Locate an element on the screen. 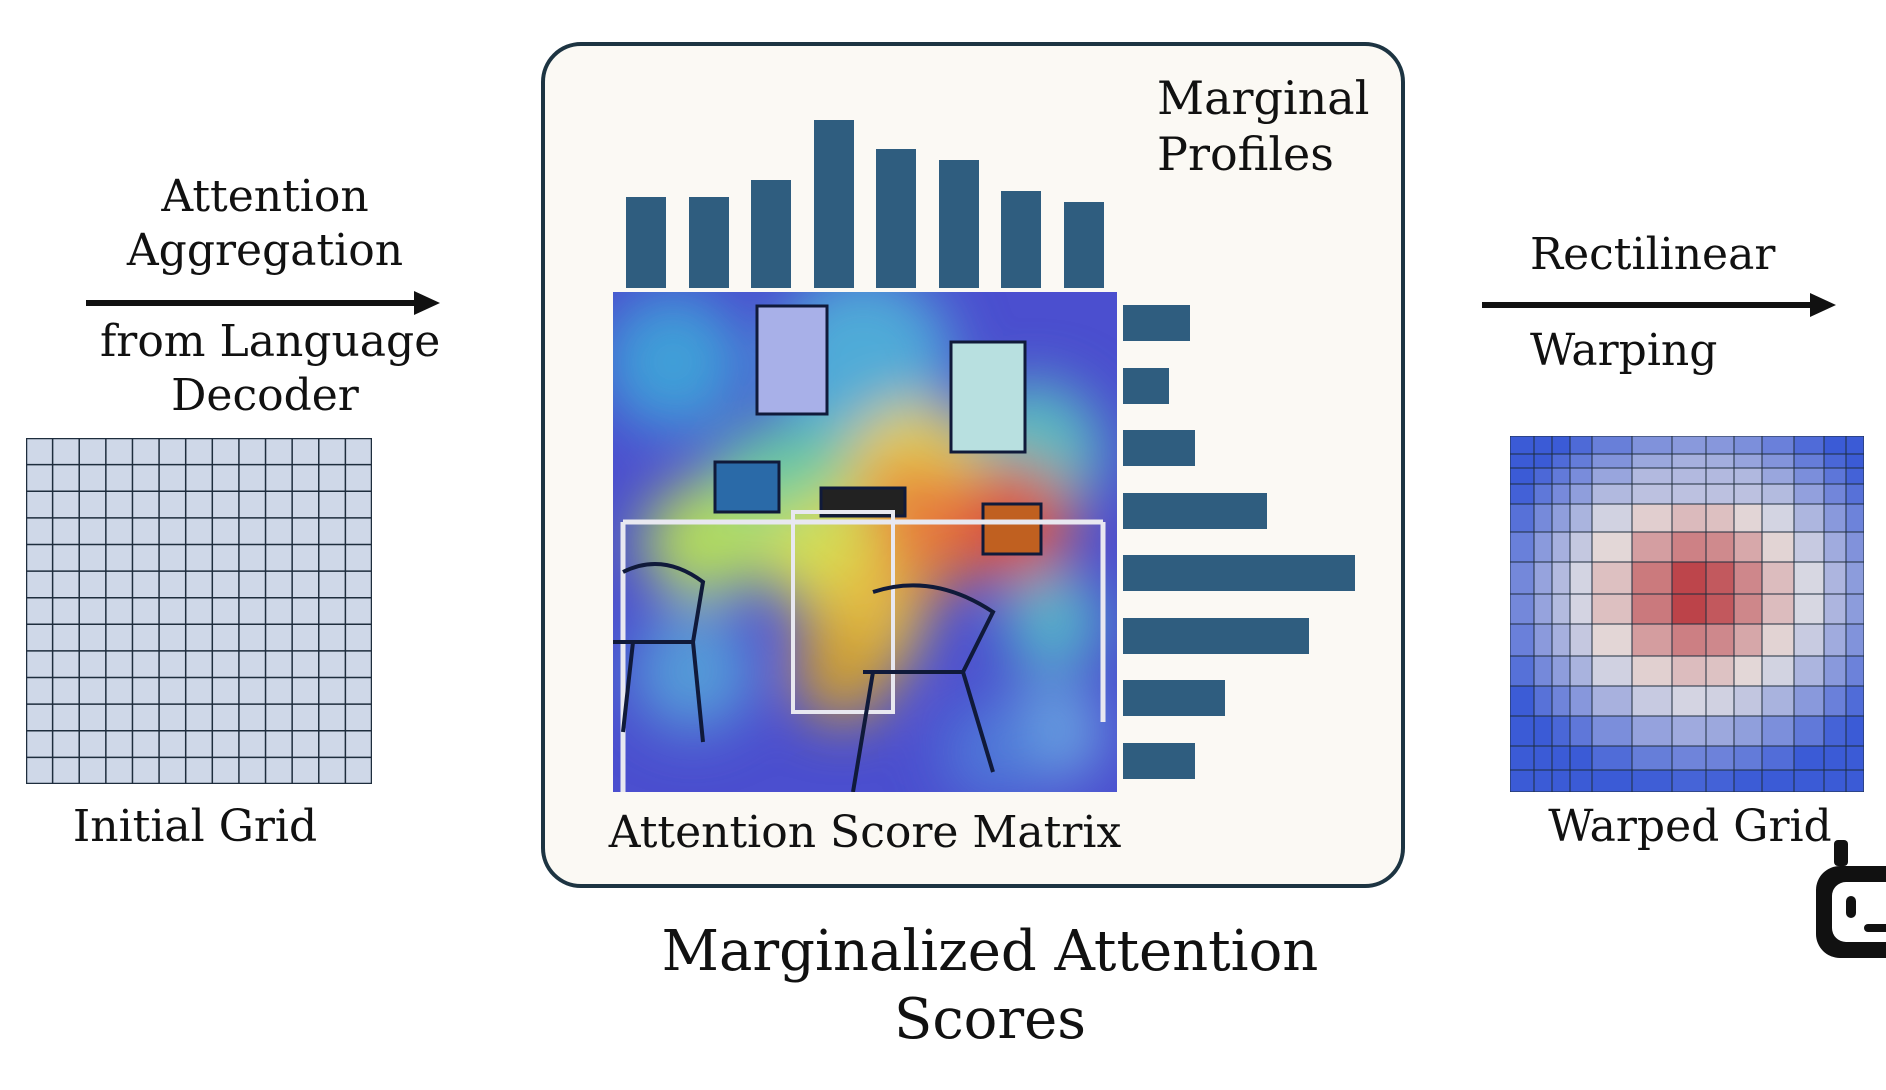 The height and width of the screenshot is (1090, 1886). wall-art-right is located at coordinates (988, 397).